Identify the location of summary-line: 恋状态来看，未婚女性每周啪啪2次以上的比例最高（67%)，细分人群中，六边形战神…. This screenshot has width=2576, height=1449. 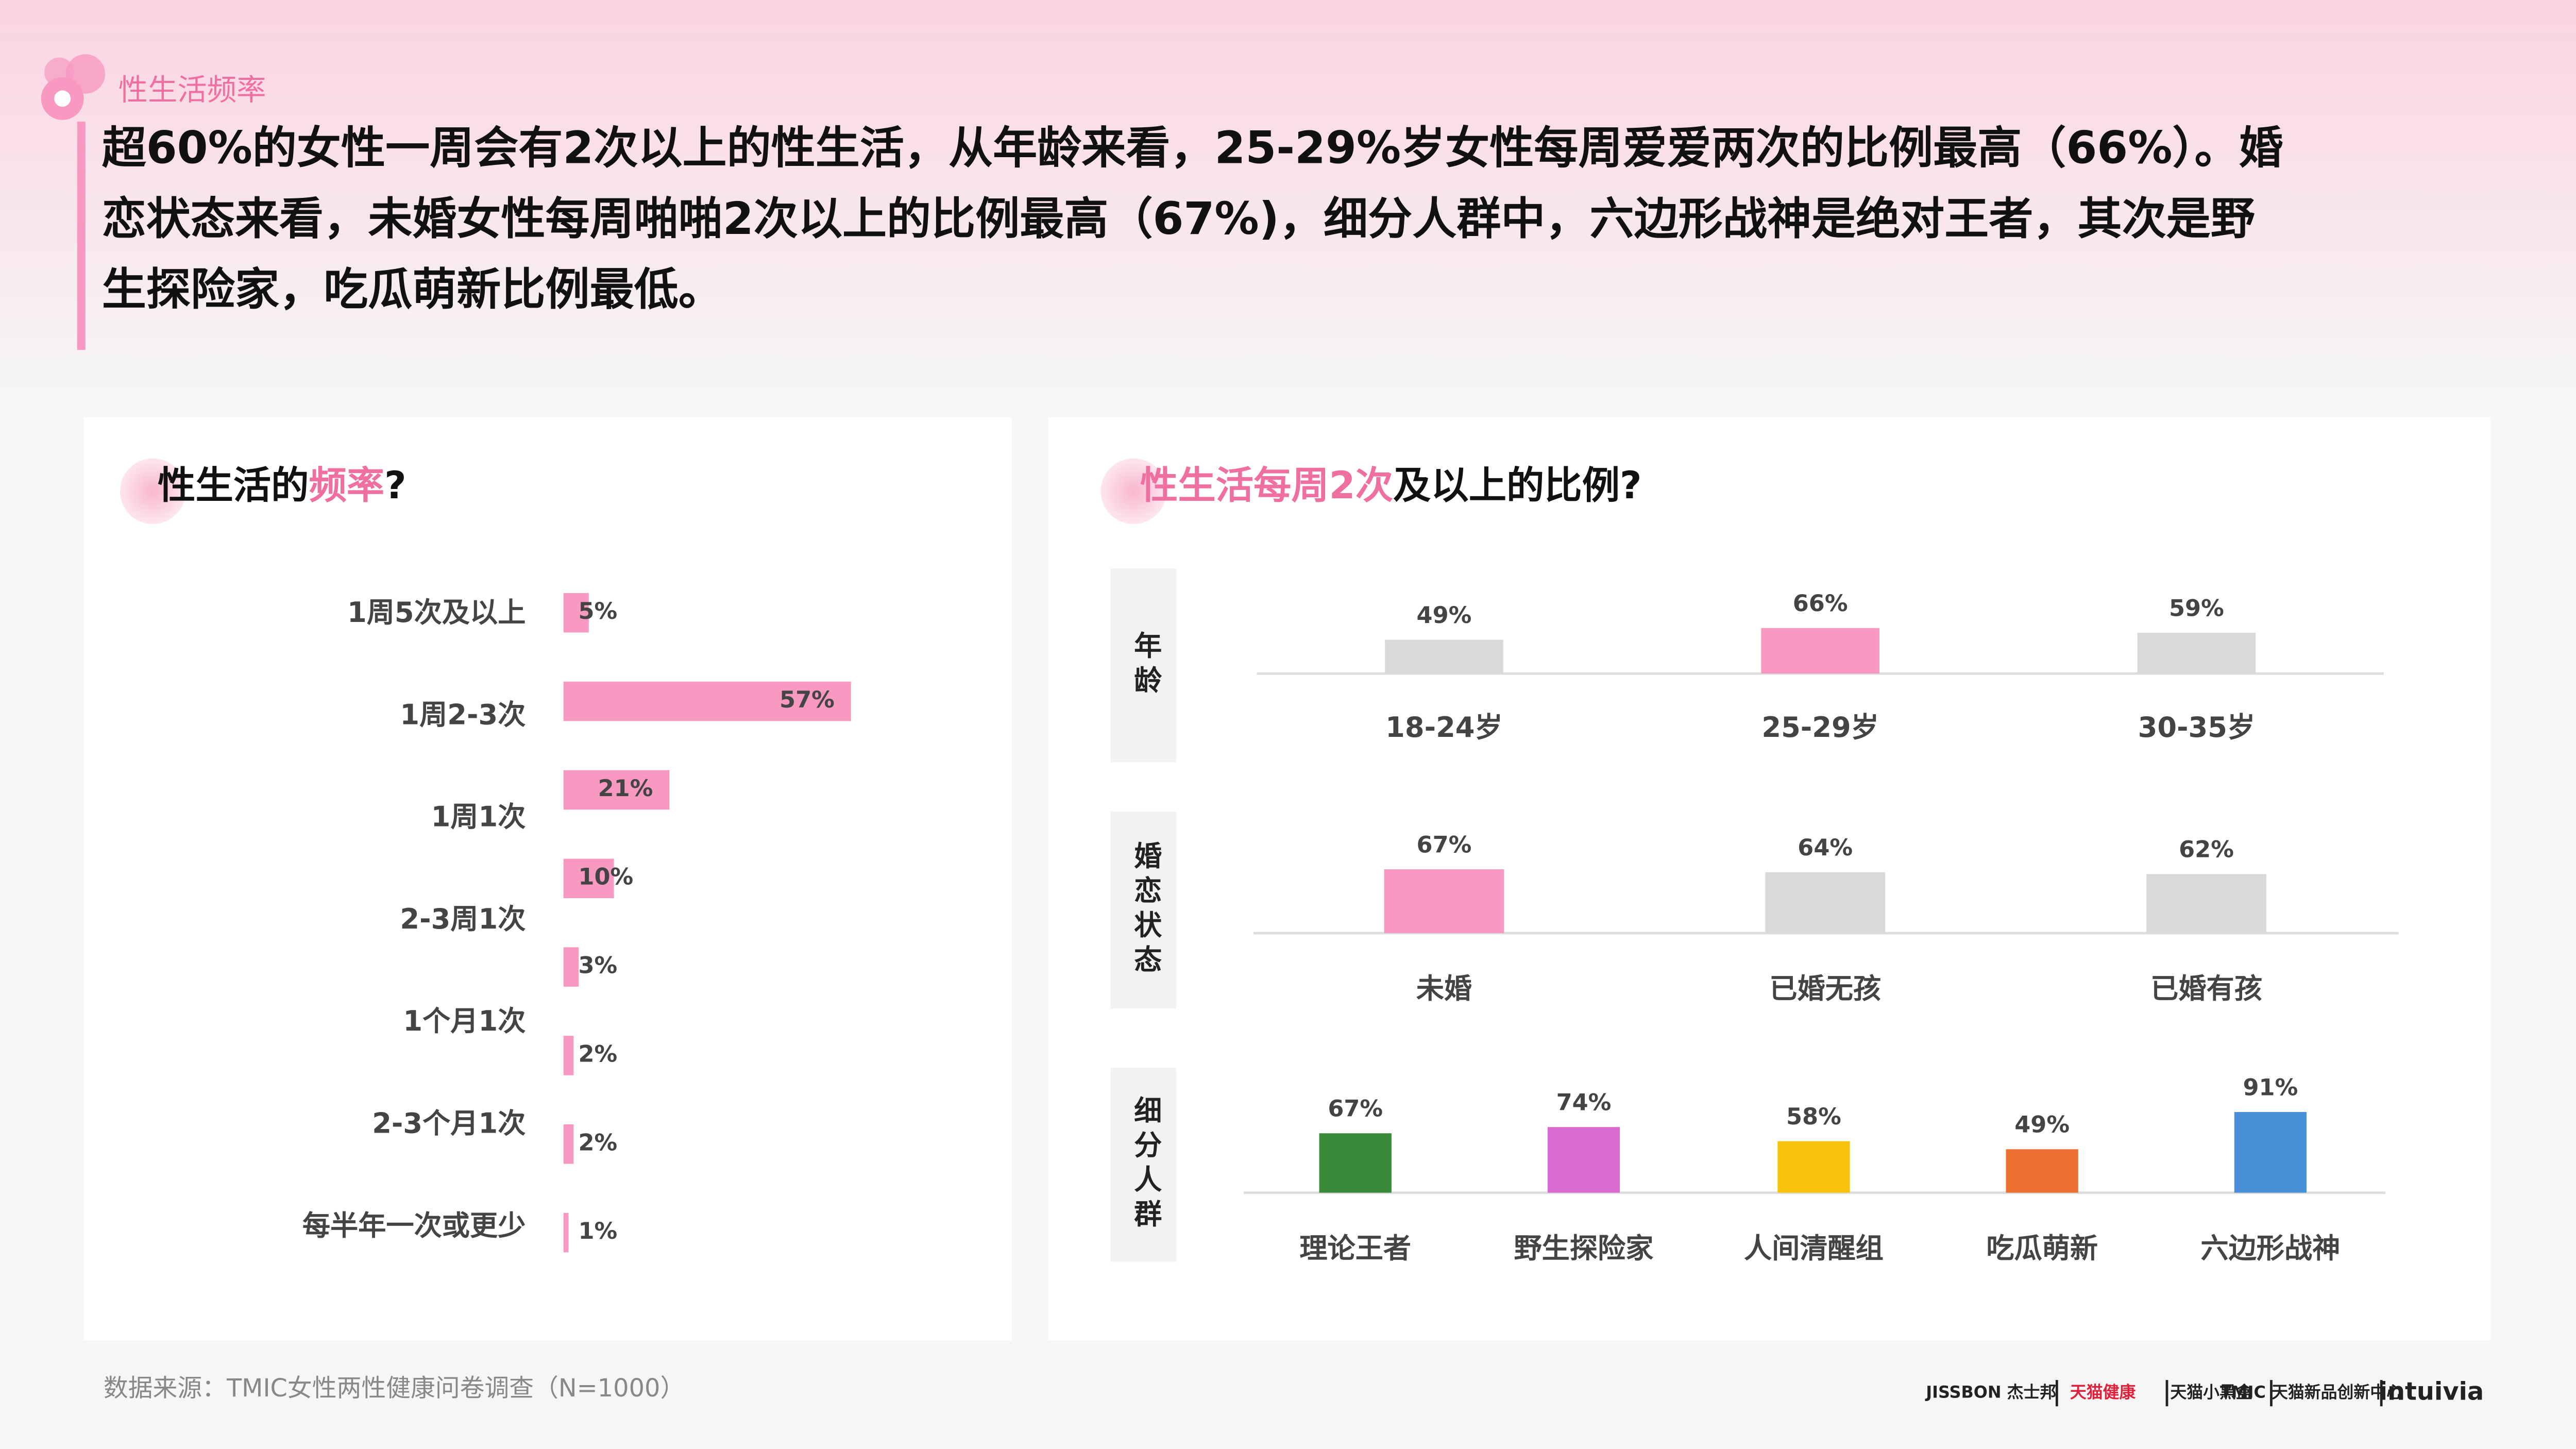
(1178, 219).